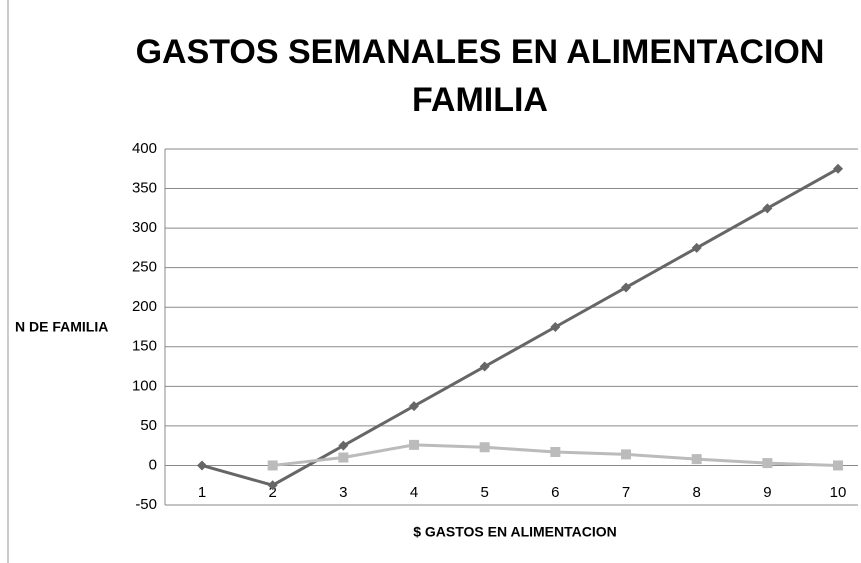 The image size is (861, 563). I want to click on y-axis-label: N DE FAMILIA, so click(61, 327).